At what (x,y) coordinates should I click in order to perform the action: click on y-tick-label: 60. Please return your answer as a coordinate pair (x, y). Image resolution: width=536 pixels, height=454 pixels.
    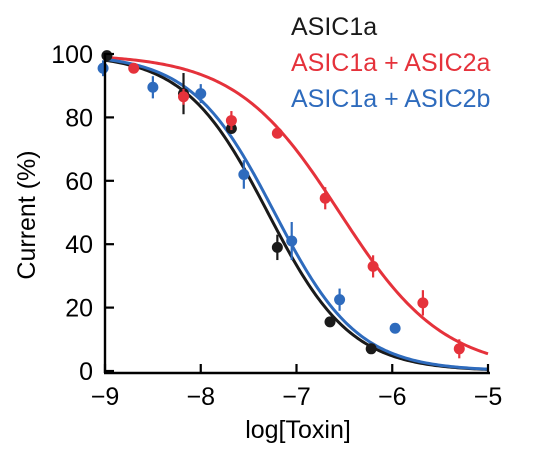
    Looking at the image, I should click on (79, 182).